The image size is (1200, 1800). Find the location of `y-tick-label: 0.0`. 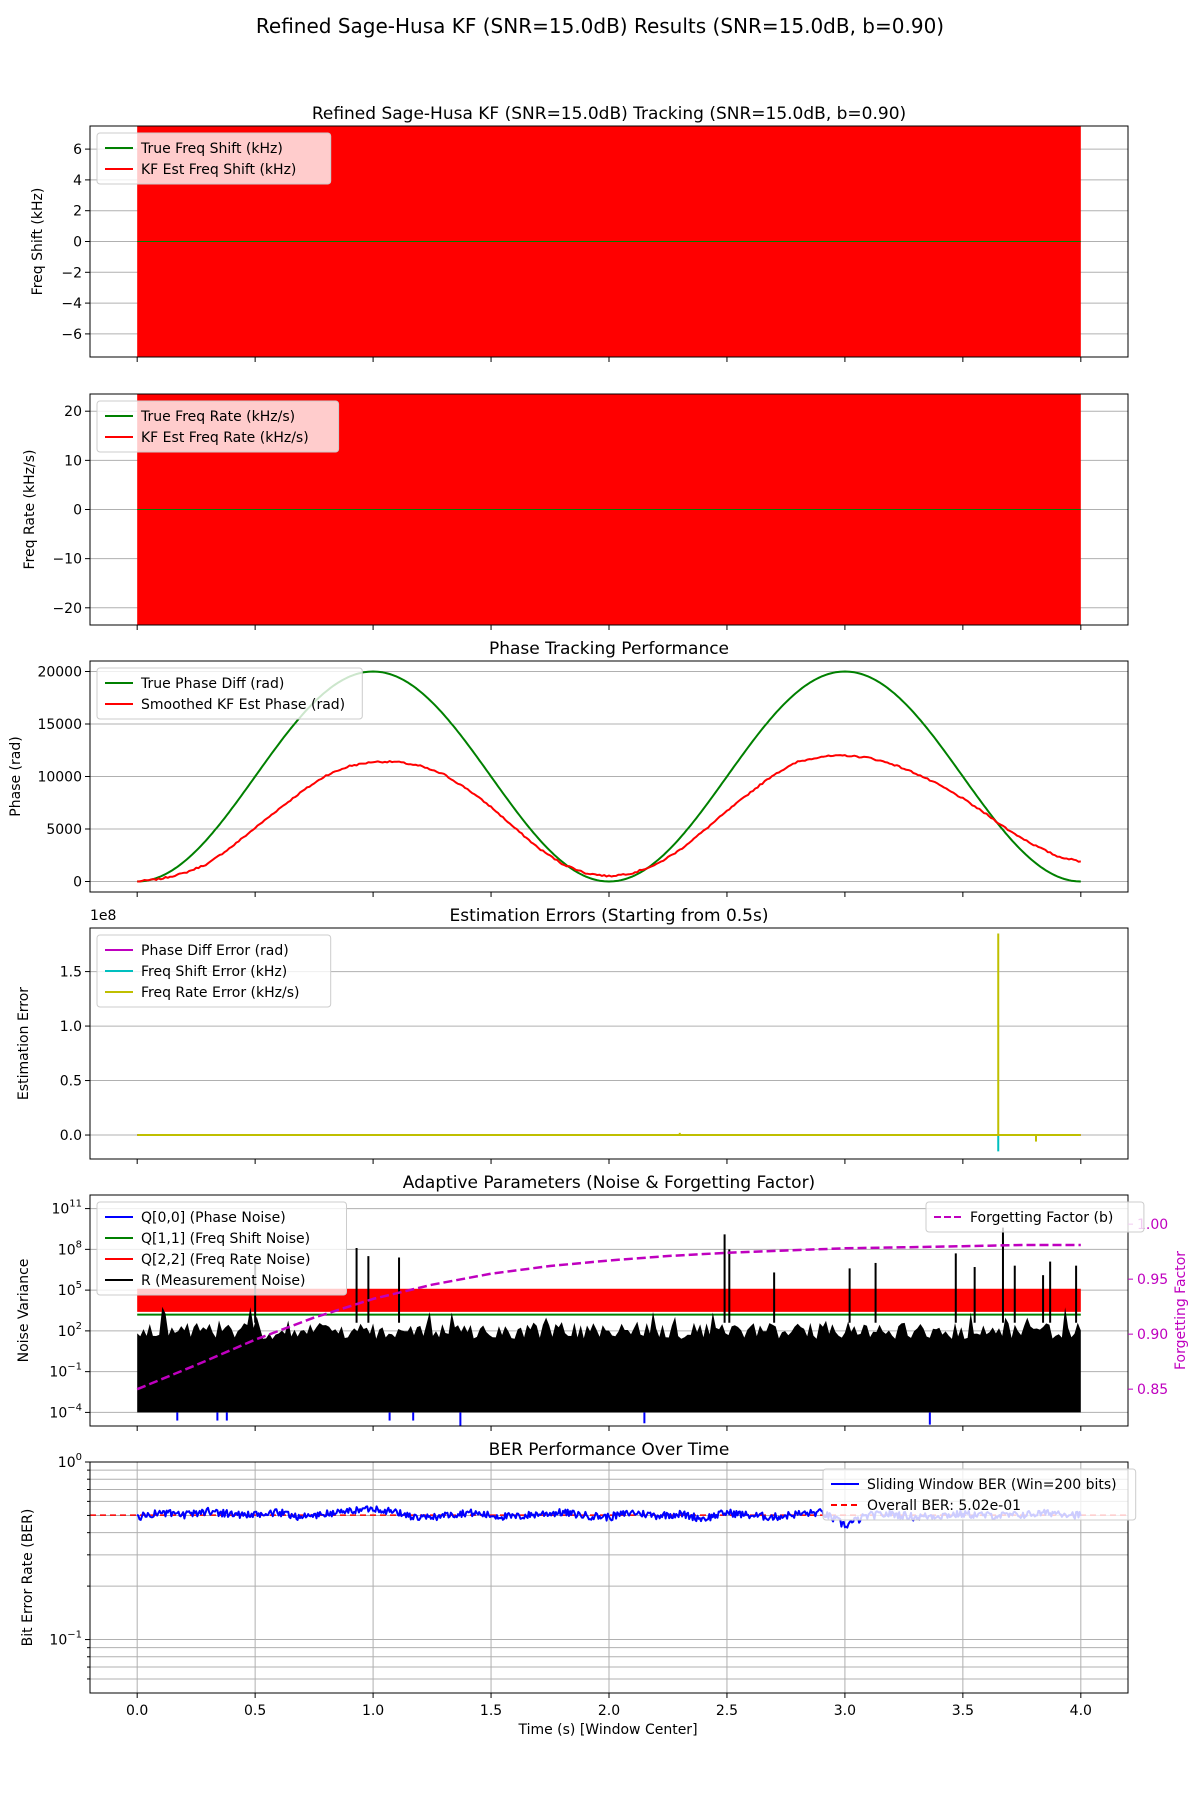

y-tick-label: 0.0 is located at coordinates (71, 1136).